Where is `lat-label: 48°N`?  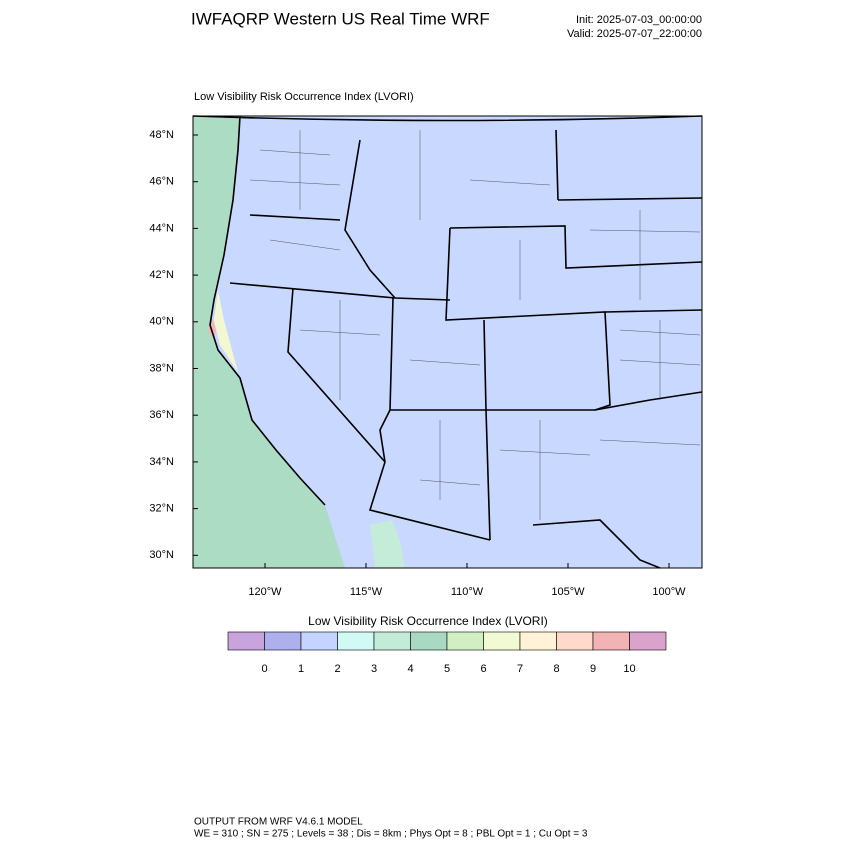
lat-label: 48°N is located at coordinates (161, 135).